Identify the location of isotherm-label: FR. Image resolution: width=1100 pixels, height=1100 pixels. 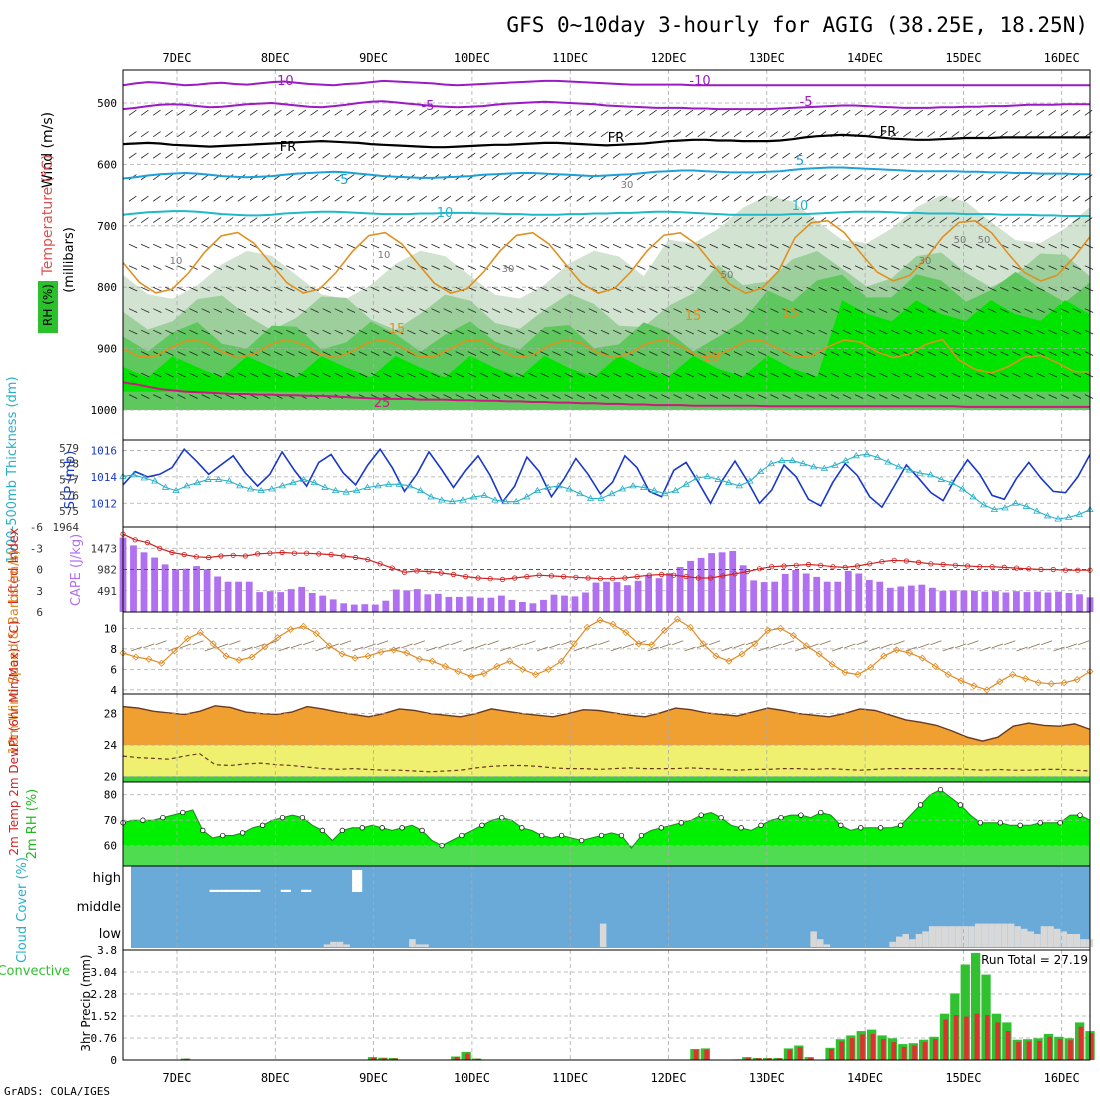
(888, 132).